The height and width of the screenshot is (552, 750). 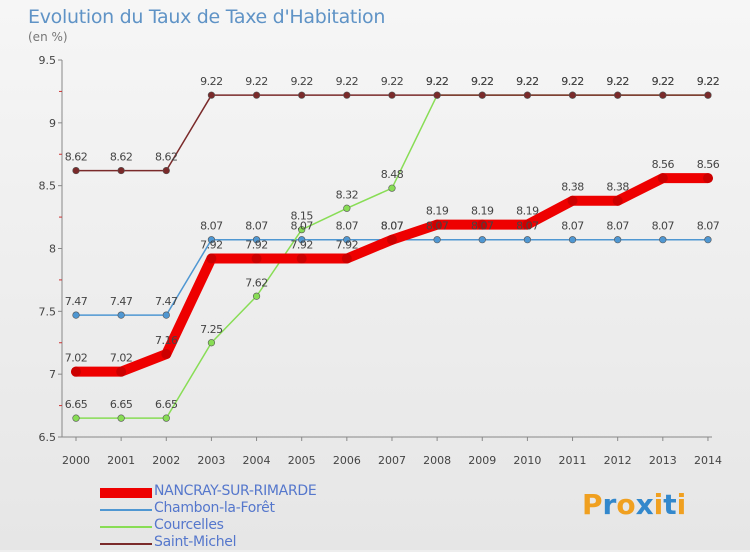 What do you see at coordinates (235, 491) in the screenshot?
I see `legend-label: NANCRAY-SUR-RIMARDE` at bounding box center [235, 491].